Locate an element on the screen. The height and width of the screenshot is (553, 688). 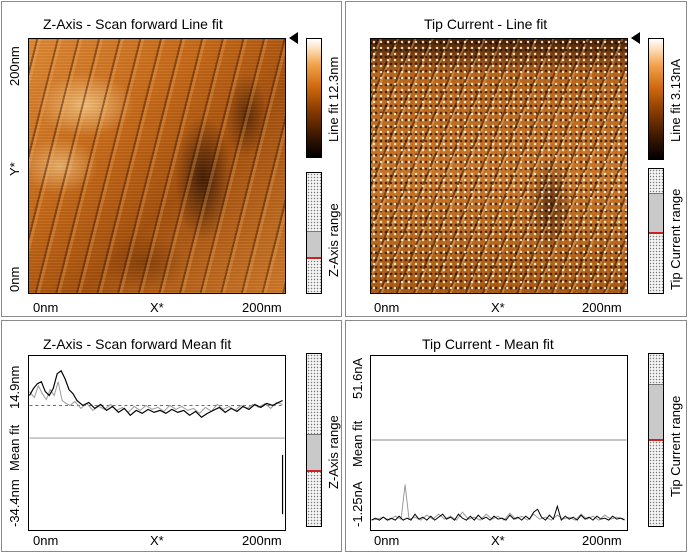
current-reverse-line is located at coordinates (498, 502).